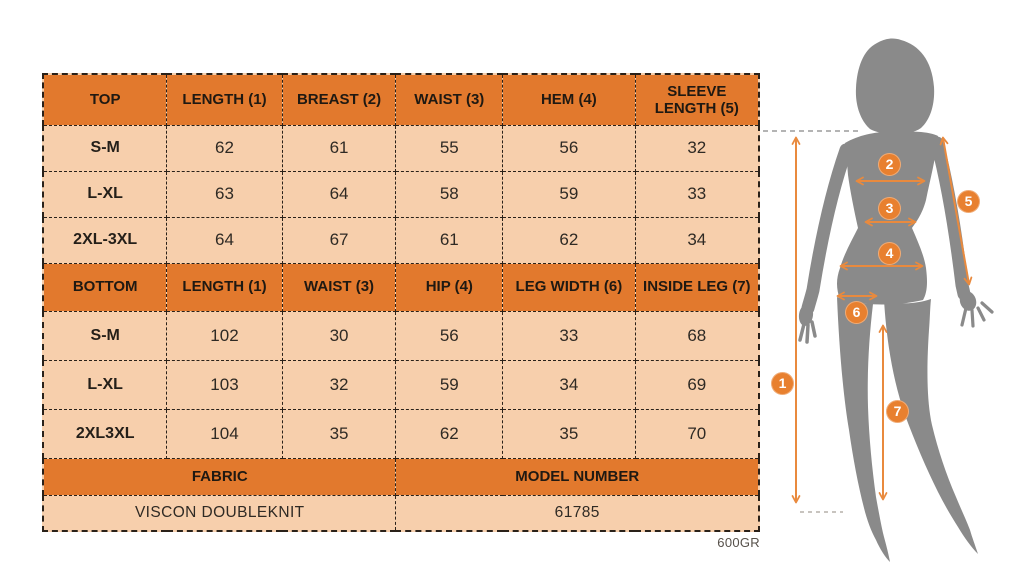  I want to click on marker-1: 1, so click(782, 383).